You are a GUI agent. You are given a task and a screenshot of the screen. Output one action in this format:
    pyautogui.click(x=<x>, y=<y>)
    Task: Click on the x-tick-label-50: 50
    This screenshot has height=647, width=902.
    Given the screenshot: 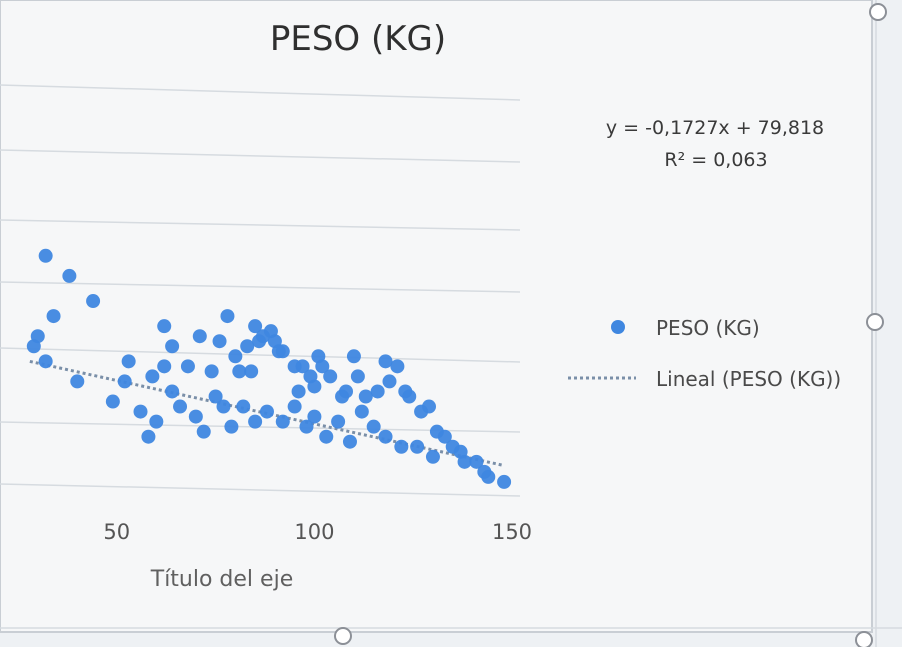 What is the action you would take?
    pyautogui.click(x=116, y=532)
    